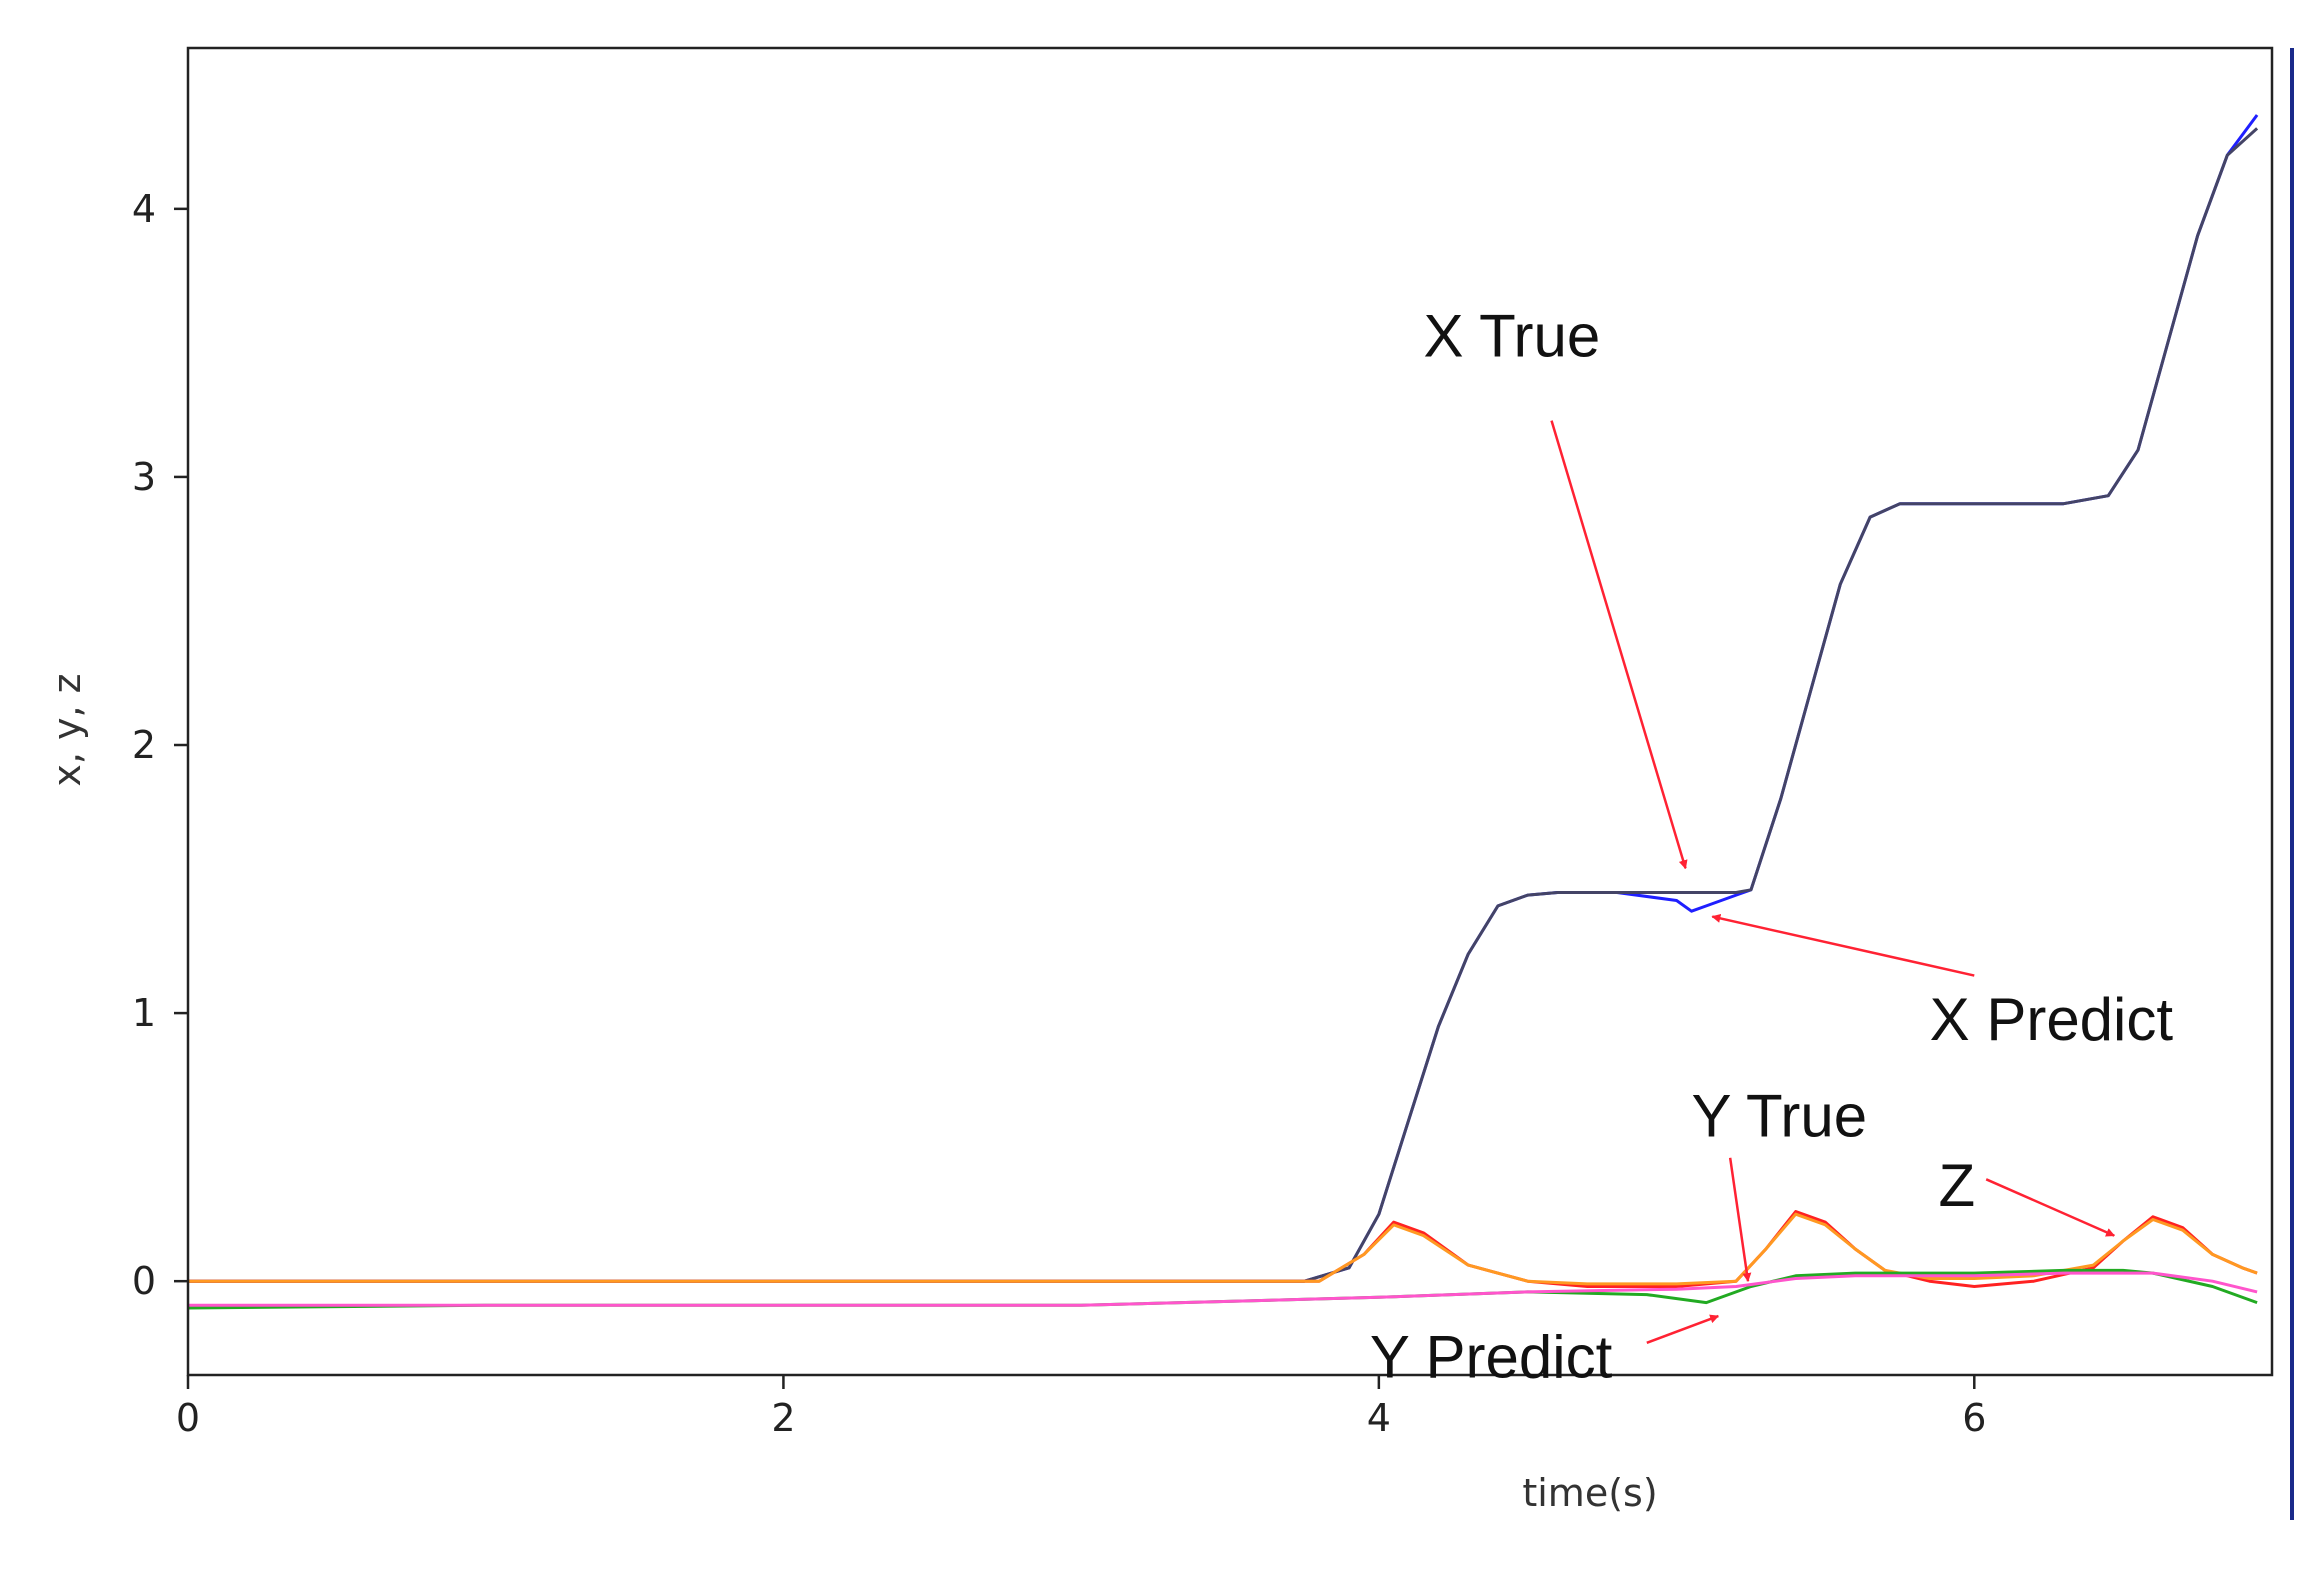 This screenshot has width=2304, height=1595. What do you see at coordinates (1779, 1115) in the screenshot?
I see `annotation-y-true: Y True` at bounding box center [1779, 1115].